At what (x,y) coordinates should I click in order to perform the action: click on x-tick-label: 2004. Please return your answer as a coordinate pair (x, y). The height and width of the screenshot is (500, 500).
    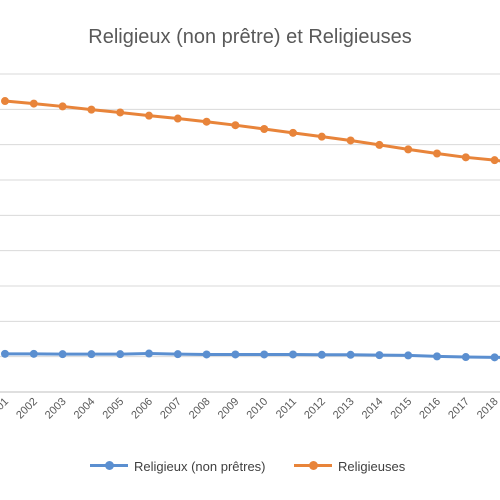
    Looking at the image, I should click on (85, 409).